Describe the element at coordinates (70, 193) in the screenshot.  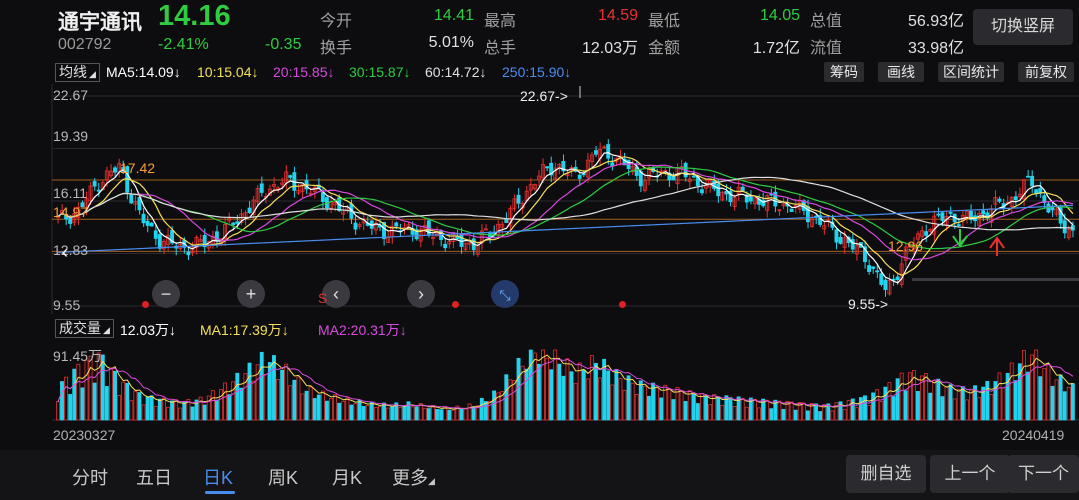
I see `price-axis-3: 16.11` at that location.